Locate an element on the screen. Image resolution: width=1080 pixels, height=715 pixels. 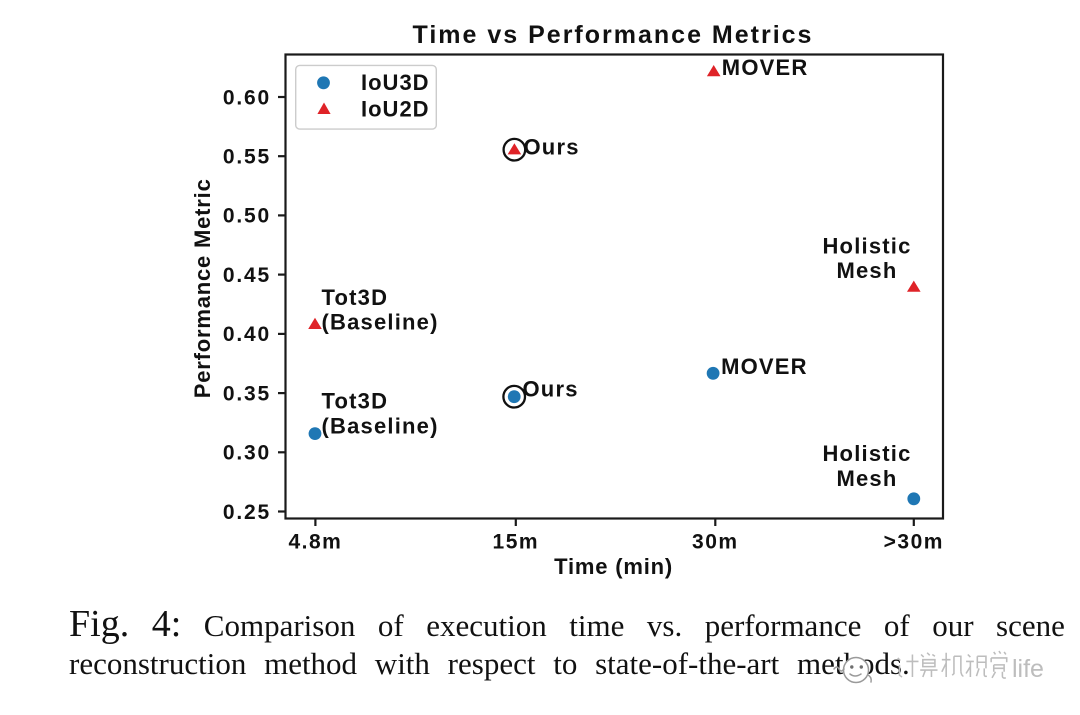
svg-text: 4.8m is located at coordinates (315, 542).